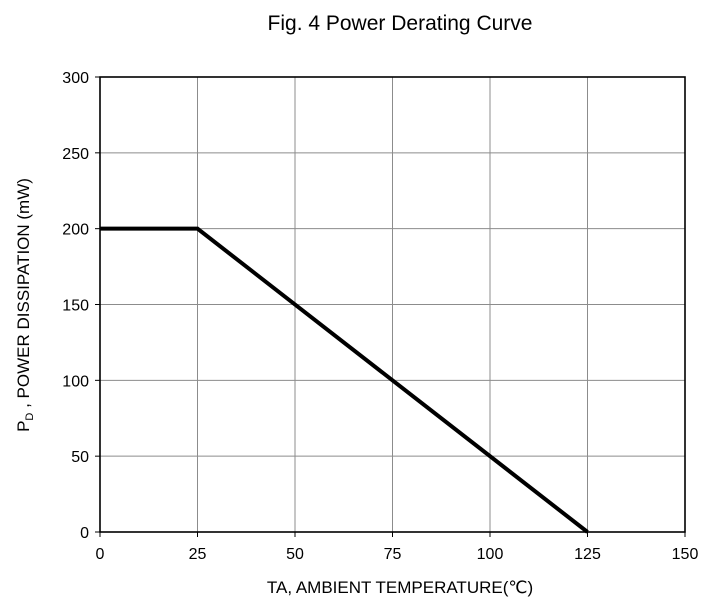 The width and height of the screenshot is (716, 603). Describe the element at coordinates (490, 554) in the screenshot. I see `x-tick-label: 100` at that location.